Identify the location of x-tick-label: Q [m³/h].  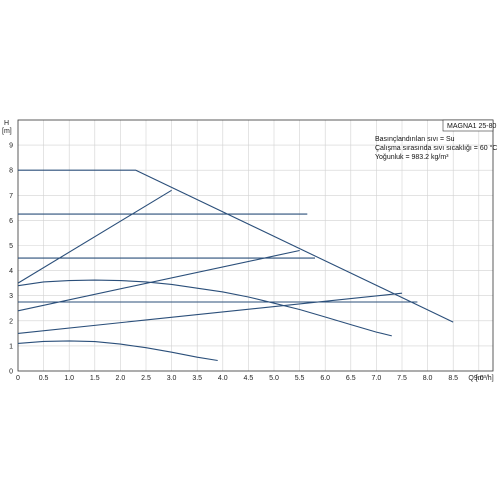
(480, 378).